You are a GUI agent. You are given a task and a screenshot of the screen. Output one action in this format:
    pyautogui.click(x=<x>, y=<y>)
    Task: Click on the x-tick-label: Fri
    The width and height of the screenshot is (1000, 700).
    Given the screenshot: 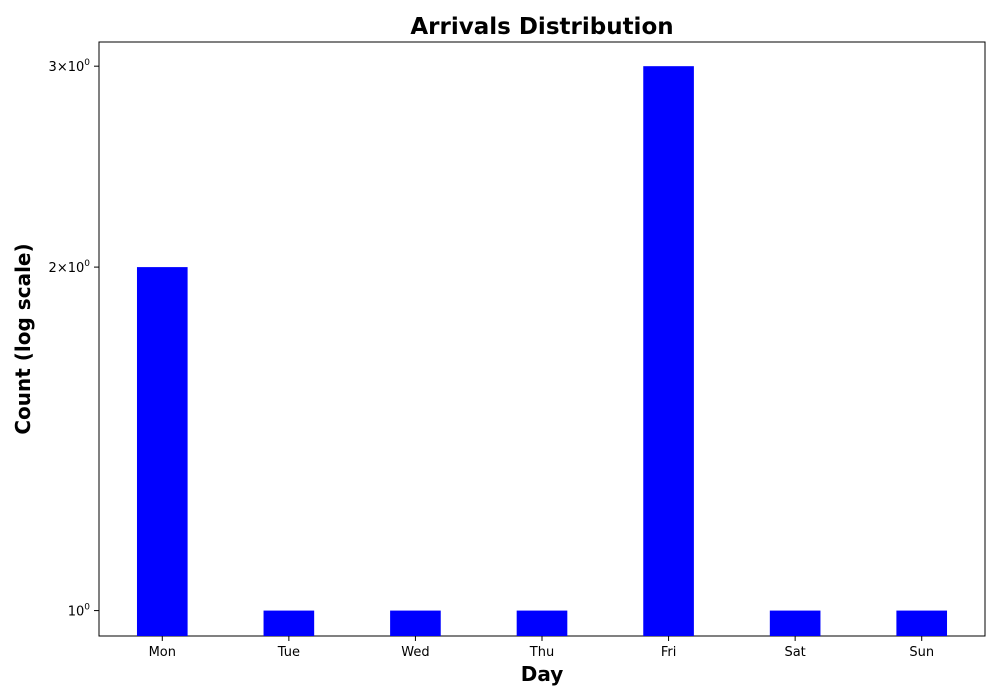 What is the action you would take?
    pyautogui.click(x=669, y=652)
    